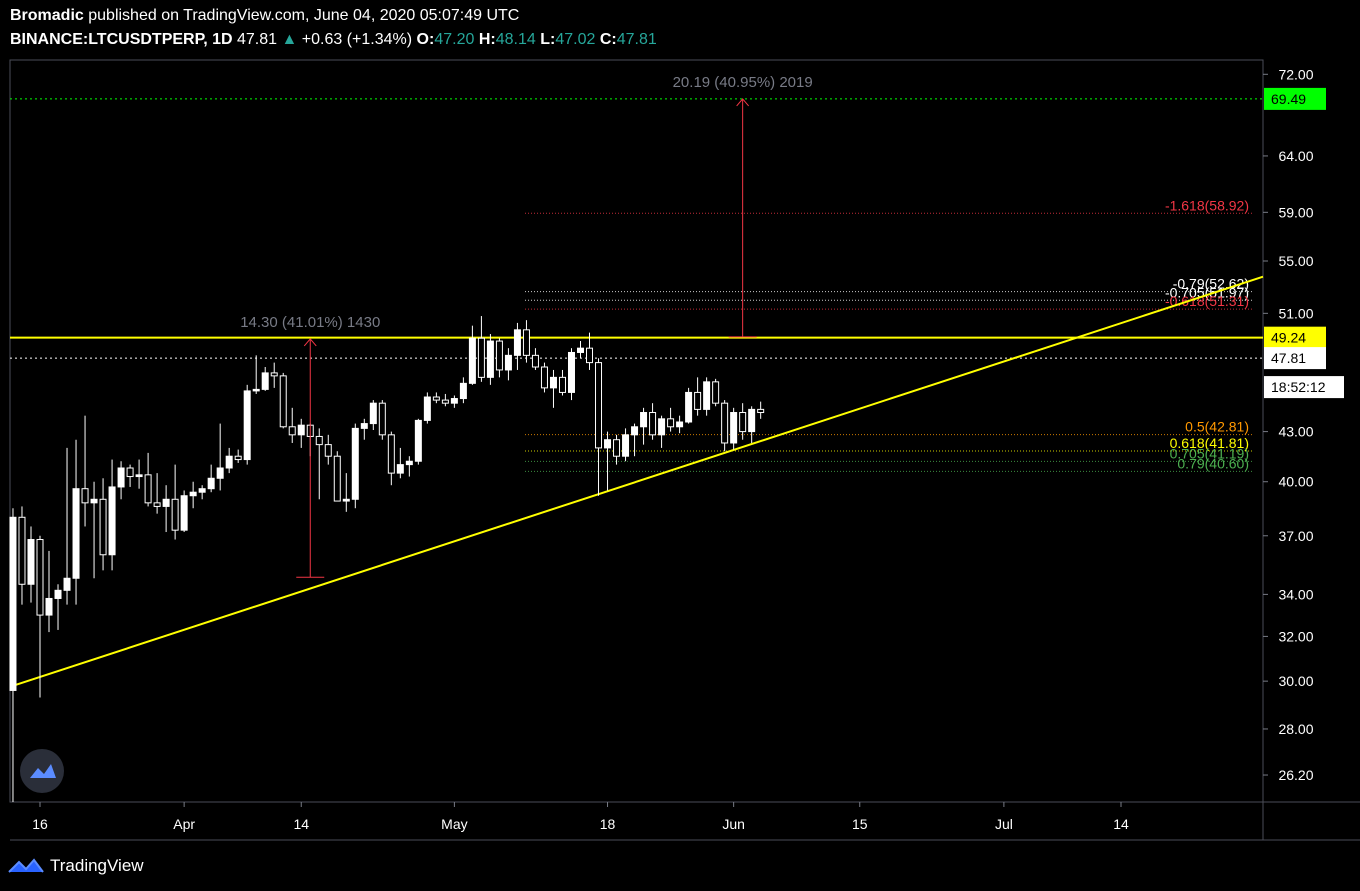  I want to click on watermark-circle, so click(42, 771).